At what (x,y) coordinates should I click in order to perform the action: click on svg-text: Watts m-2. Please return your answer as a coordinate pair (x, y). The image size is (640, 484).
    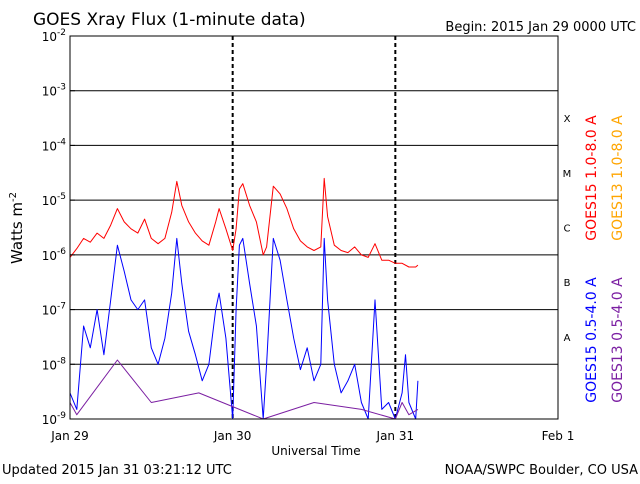
    Looking at the image, I should click on (17, 228).